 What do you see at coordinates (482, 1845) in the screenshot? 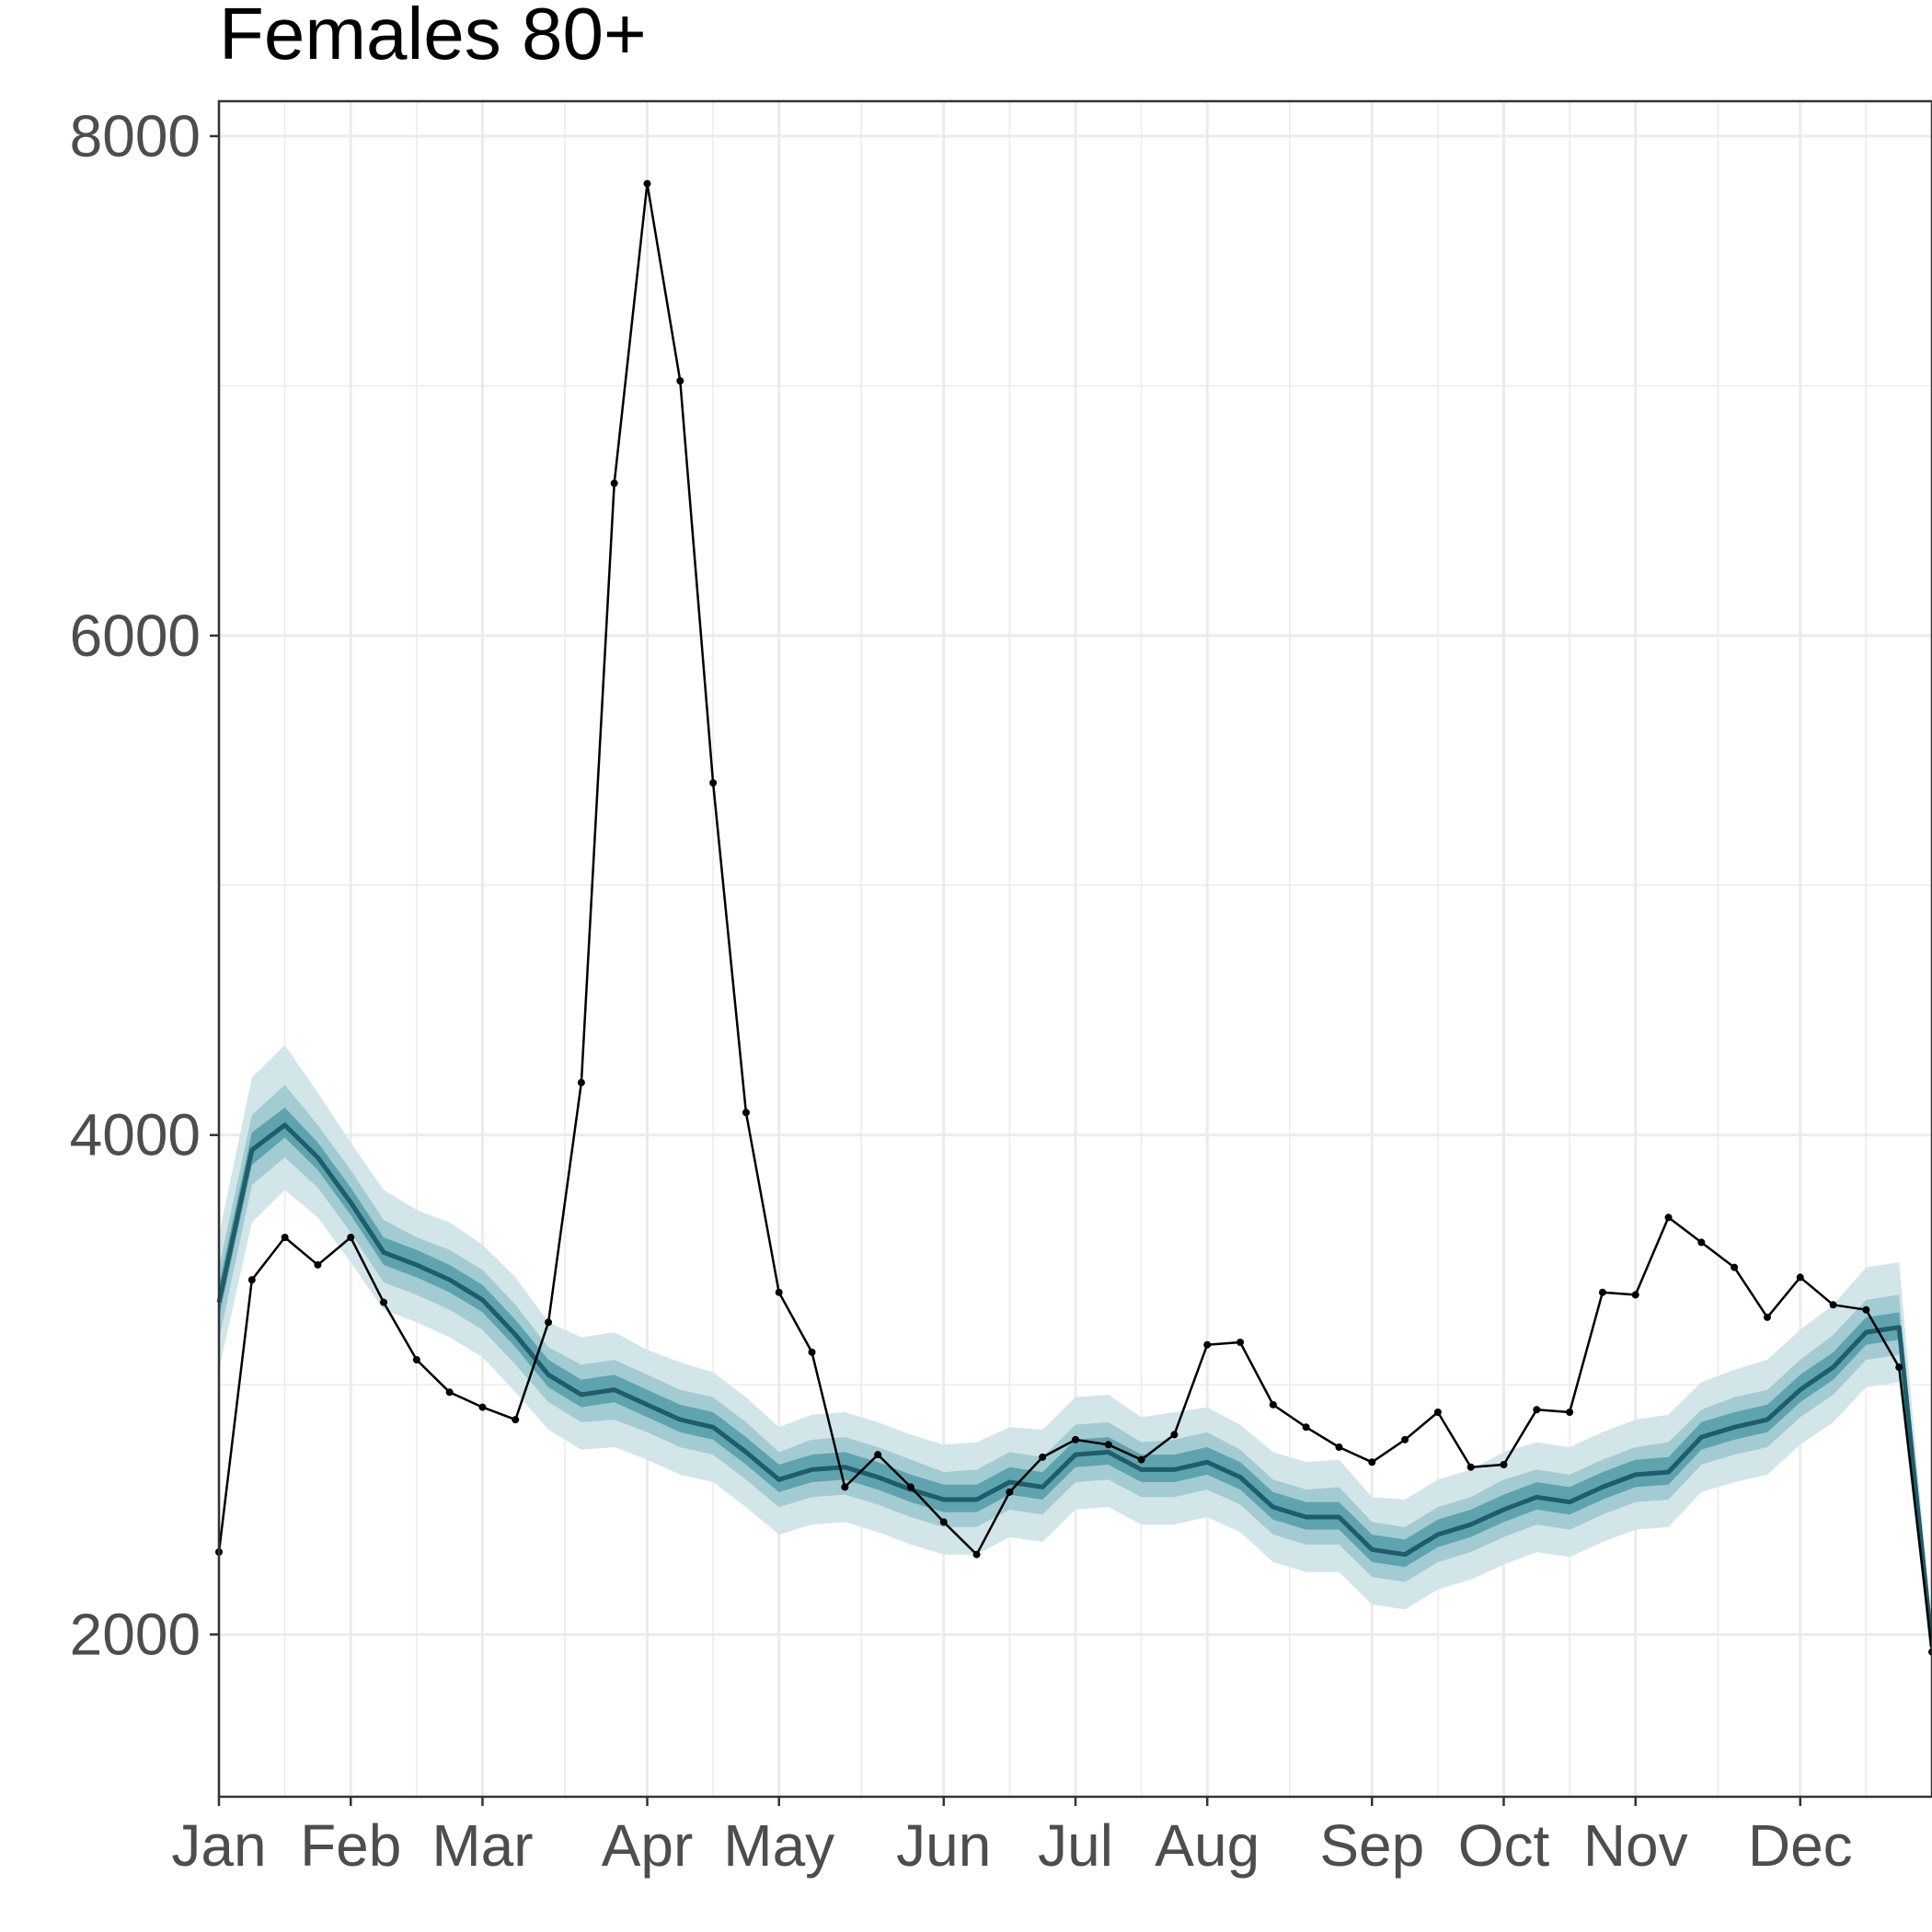
I see `x-tick-label-mar: Mar` at bounding box center [482, 1845].